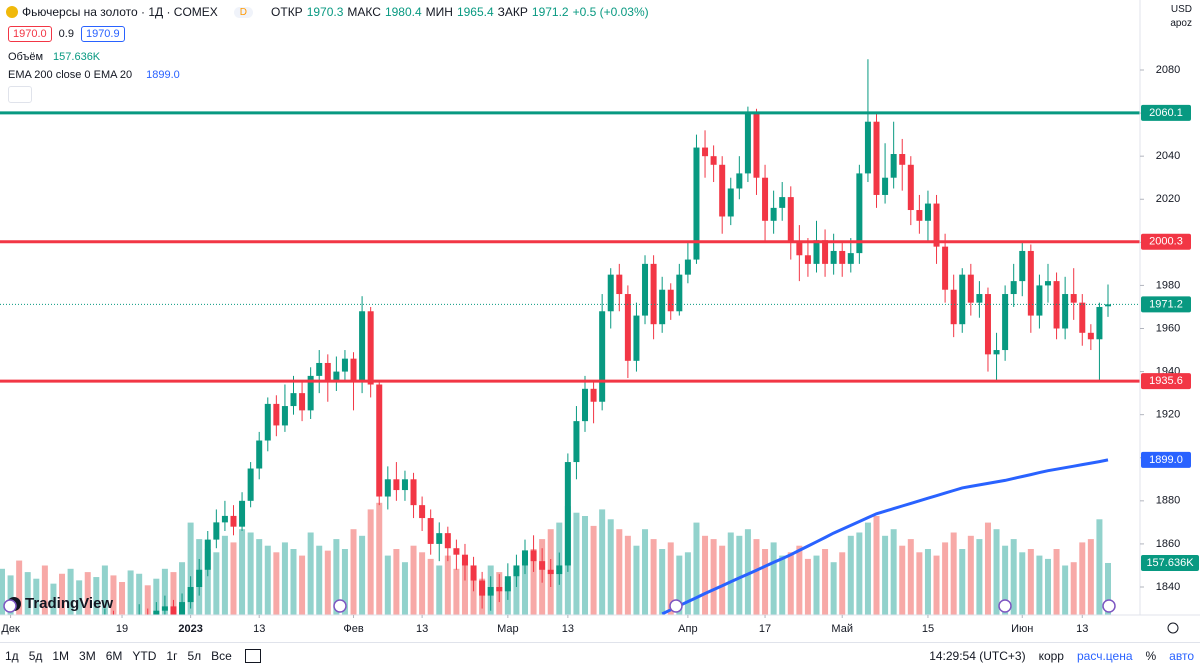 The image size is (1200, 668). What do you see at coordinates (559, 606) in the screenshot?
I see `event-icons` at bounding box center [559, 606].